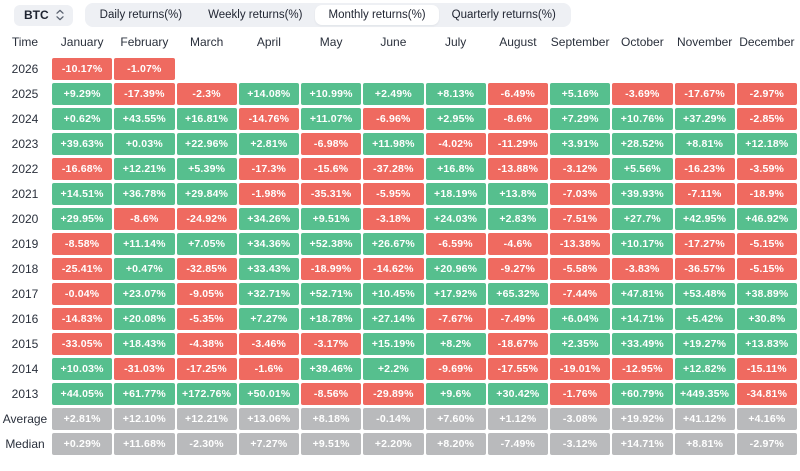  What do you see at coordinates (255, 15) in the screenshot?
I see `tab-weekly-returns: Weekly returns(%)` at bounding box center [255, 15].